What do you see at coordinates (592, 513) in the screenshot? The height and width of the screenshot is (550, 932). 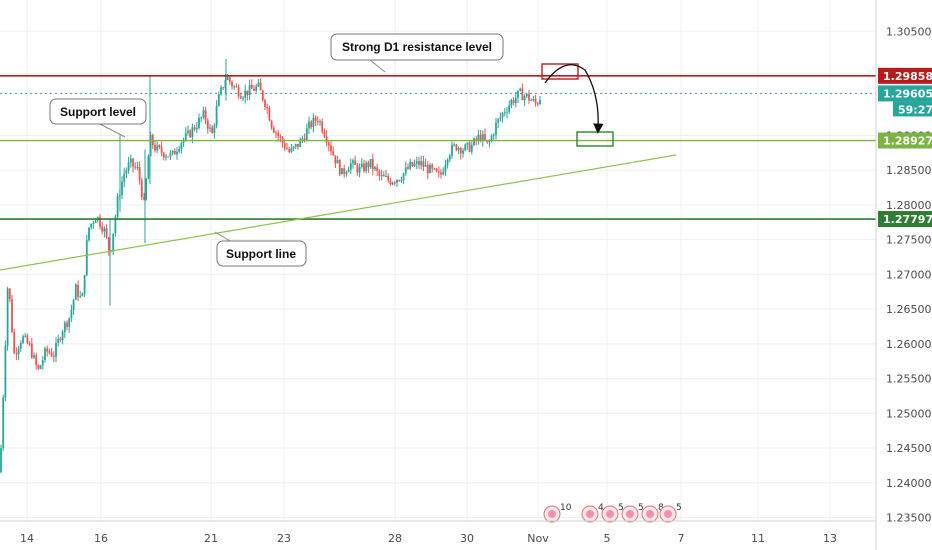 I see `event-flag-icon: 4` at bounding box center [592, 513].